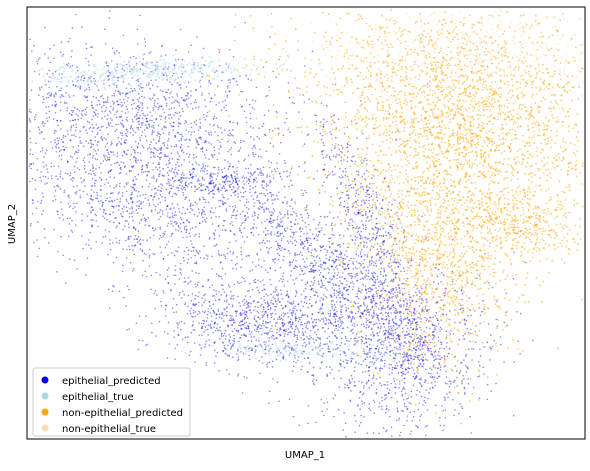  I want to click on legend-marker-epithelial-predicted, so click(45, 380).